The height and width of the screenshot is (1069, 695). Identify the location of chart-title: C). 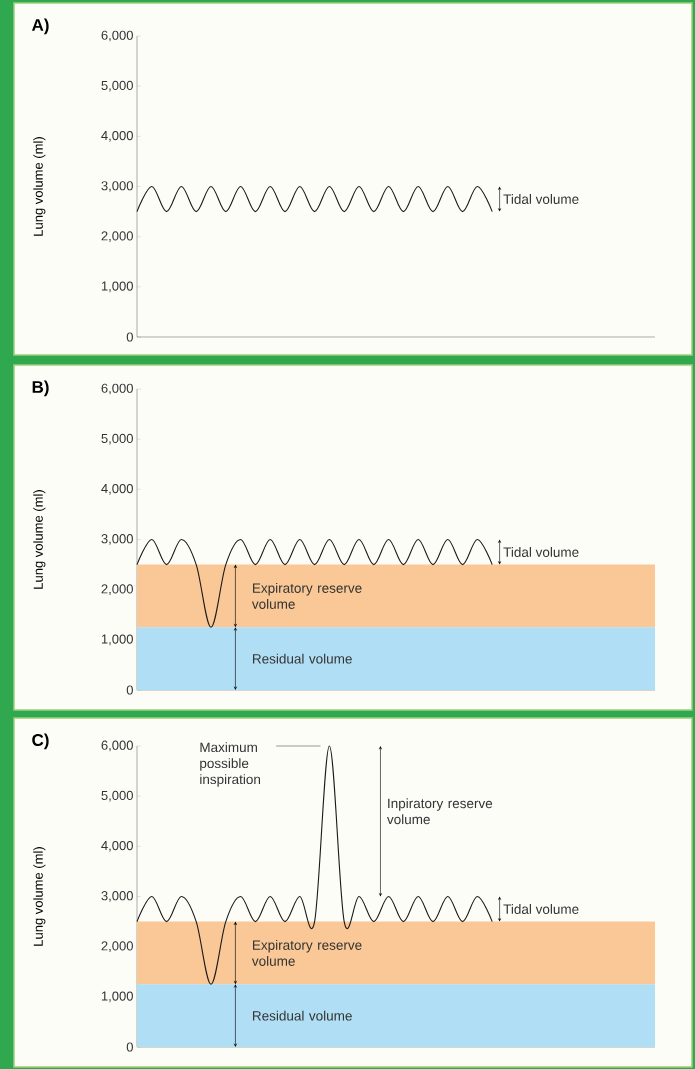
(40, 741).